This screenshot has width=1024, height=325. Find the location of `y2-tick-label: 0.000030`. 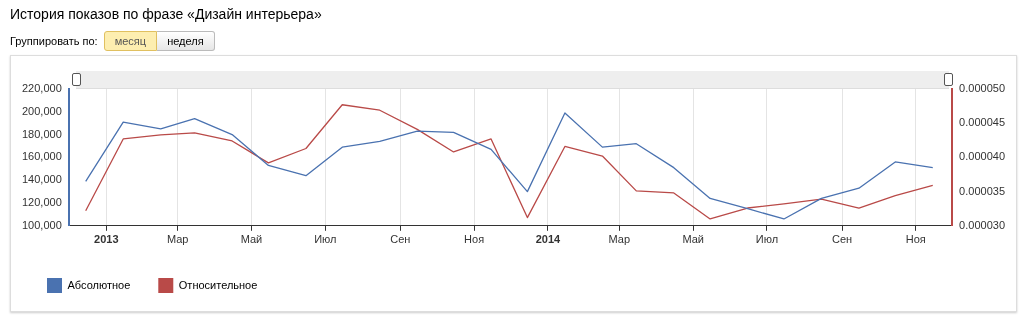

y2-tick-label: 0.000030 is located at coordinates (982, 224).